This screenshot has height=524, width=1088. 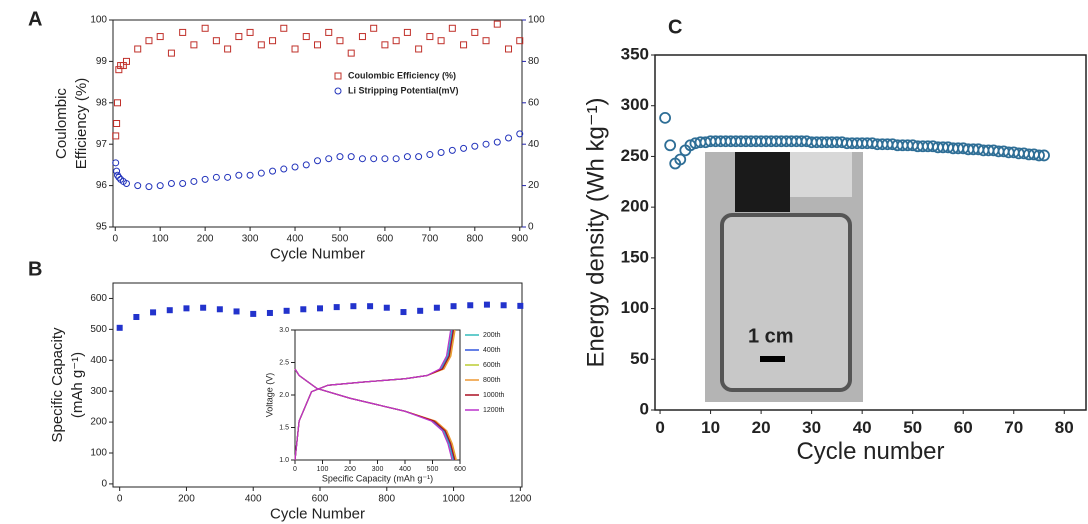 I want to click on legend-label: 400th, so click(x=492, y=350).